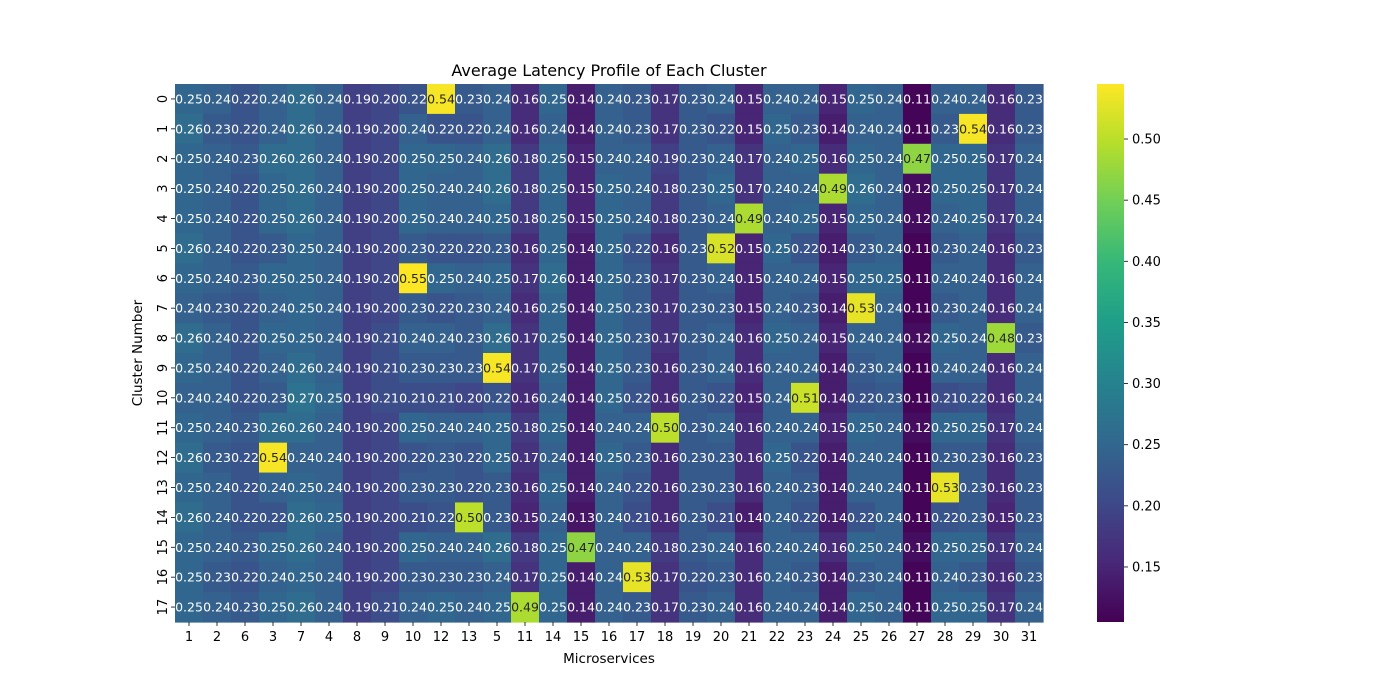 This screenshot has width=1400, height=700. I want to click on x-tick-label: 22, so click(777, 637).